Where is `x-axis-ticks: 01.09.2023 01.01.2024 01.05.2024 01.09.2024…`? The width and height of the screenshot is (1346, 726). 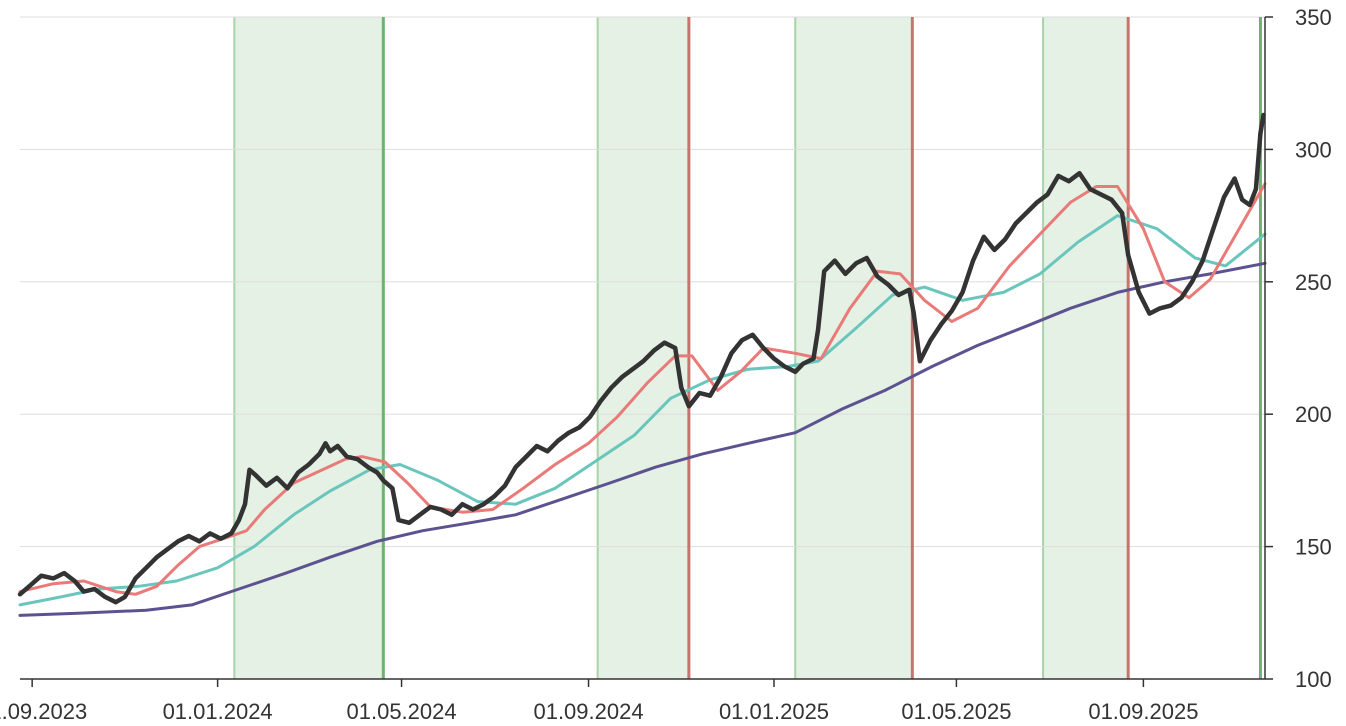 x-axis-ticks: 01.09.2023 01.01.2024 01.05.2024 01.09.2024… is located at coordinates (599, 701).